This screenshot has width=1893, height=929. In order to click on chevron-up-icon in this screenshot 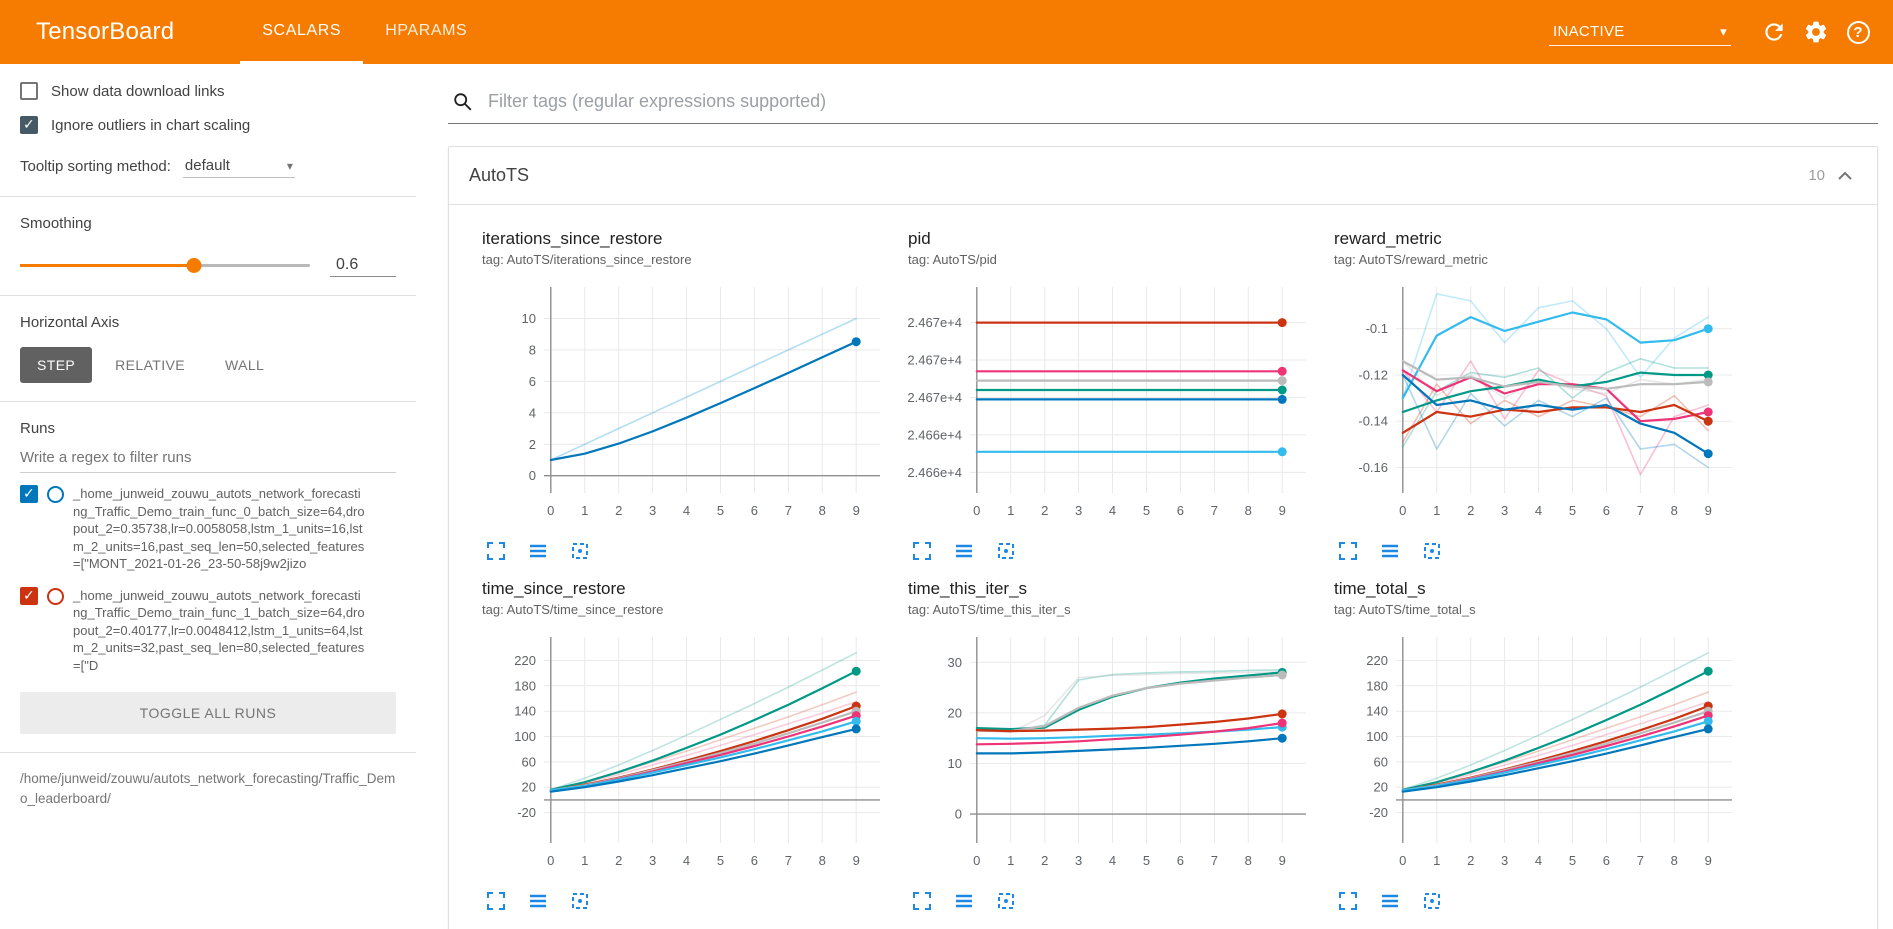, I will do `click(1845, 176)`.